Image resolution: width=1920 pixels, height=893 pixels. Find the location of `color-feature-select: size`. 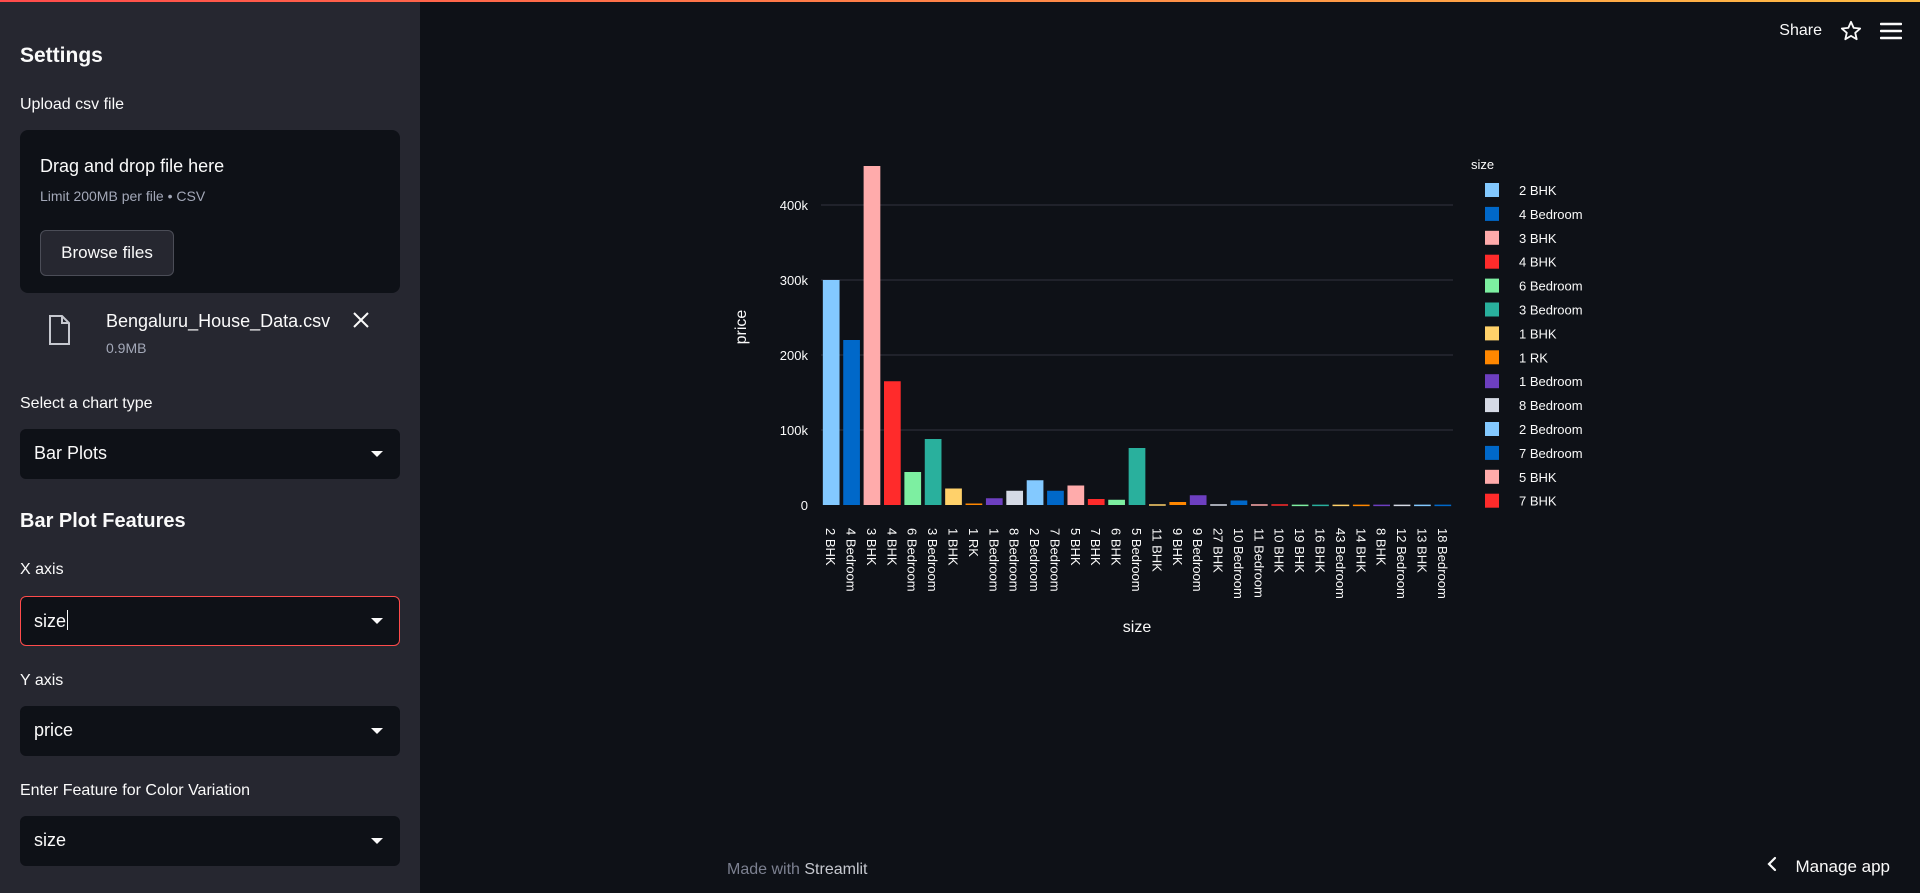

color-feature-select: size is located at coordinates (210, 841).